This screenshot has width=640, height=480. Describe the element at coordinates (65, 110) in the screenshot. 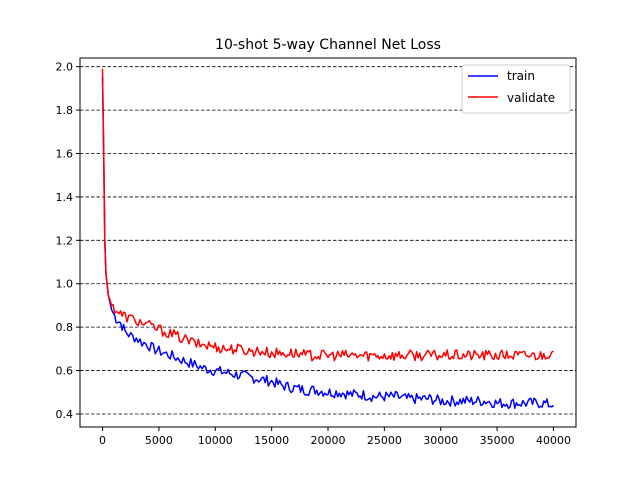

I see `y-tick-label: 1.8` at that location.